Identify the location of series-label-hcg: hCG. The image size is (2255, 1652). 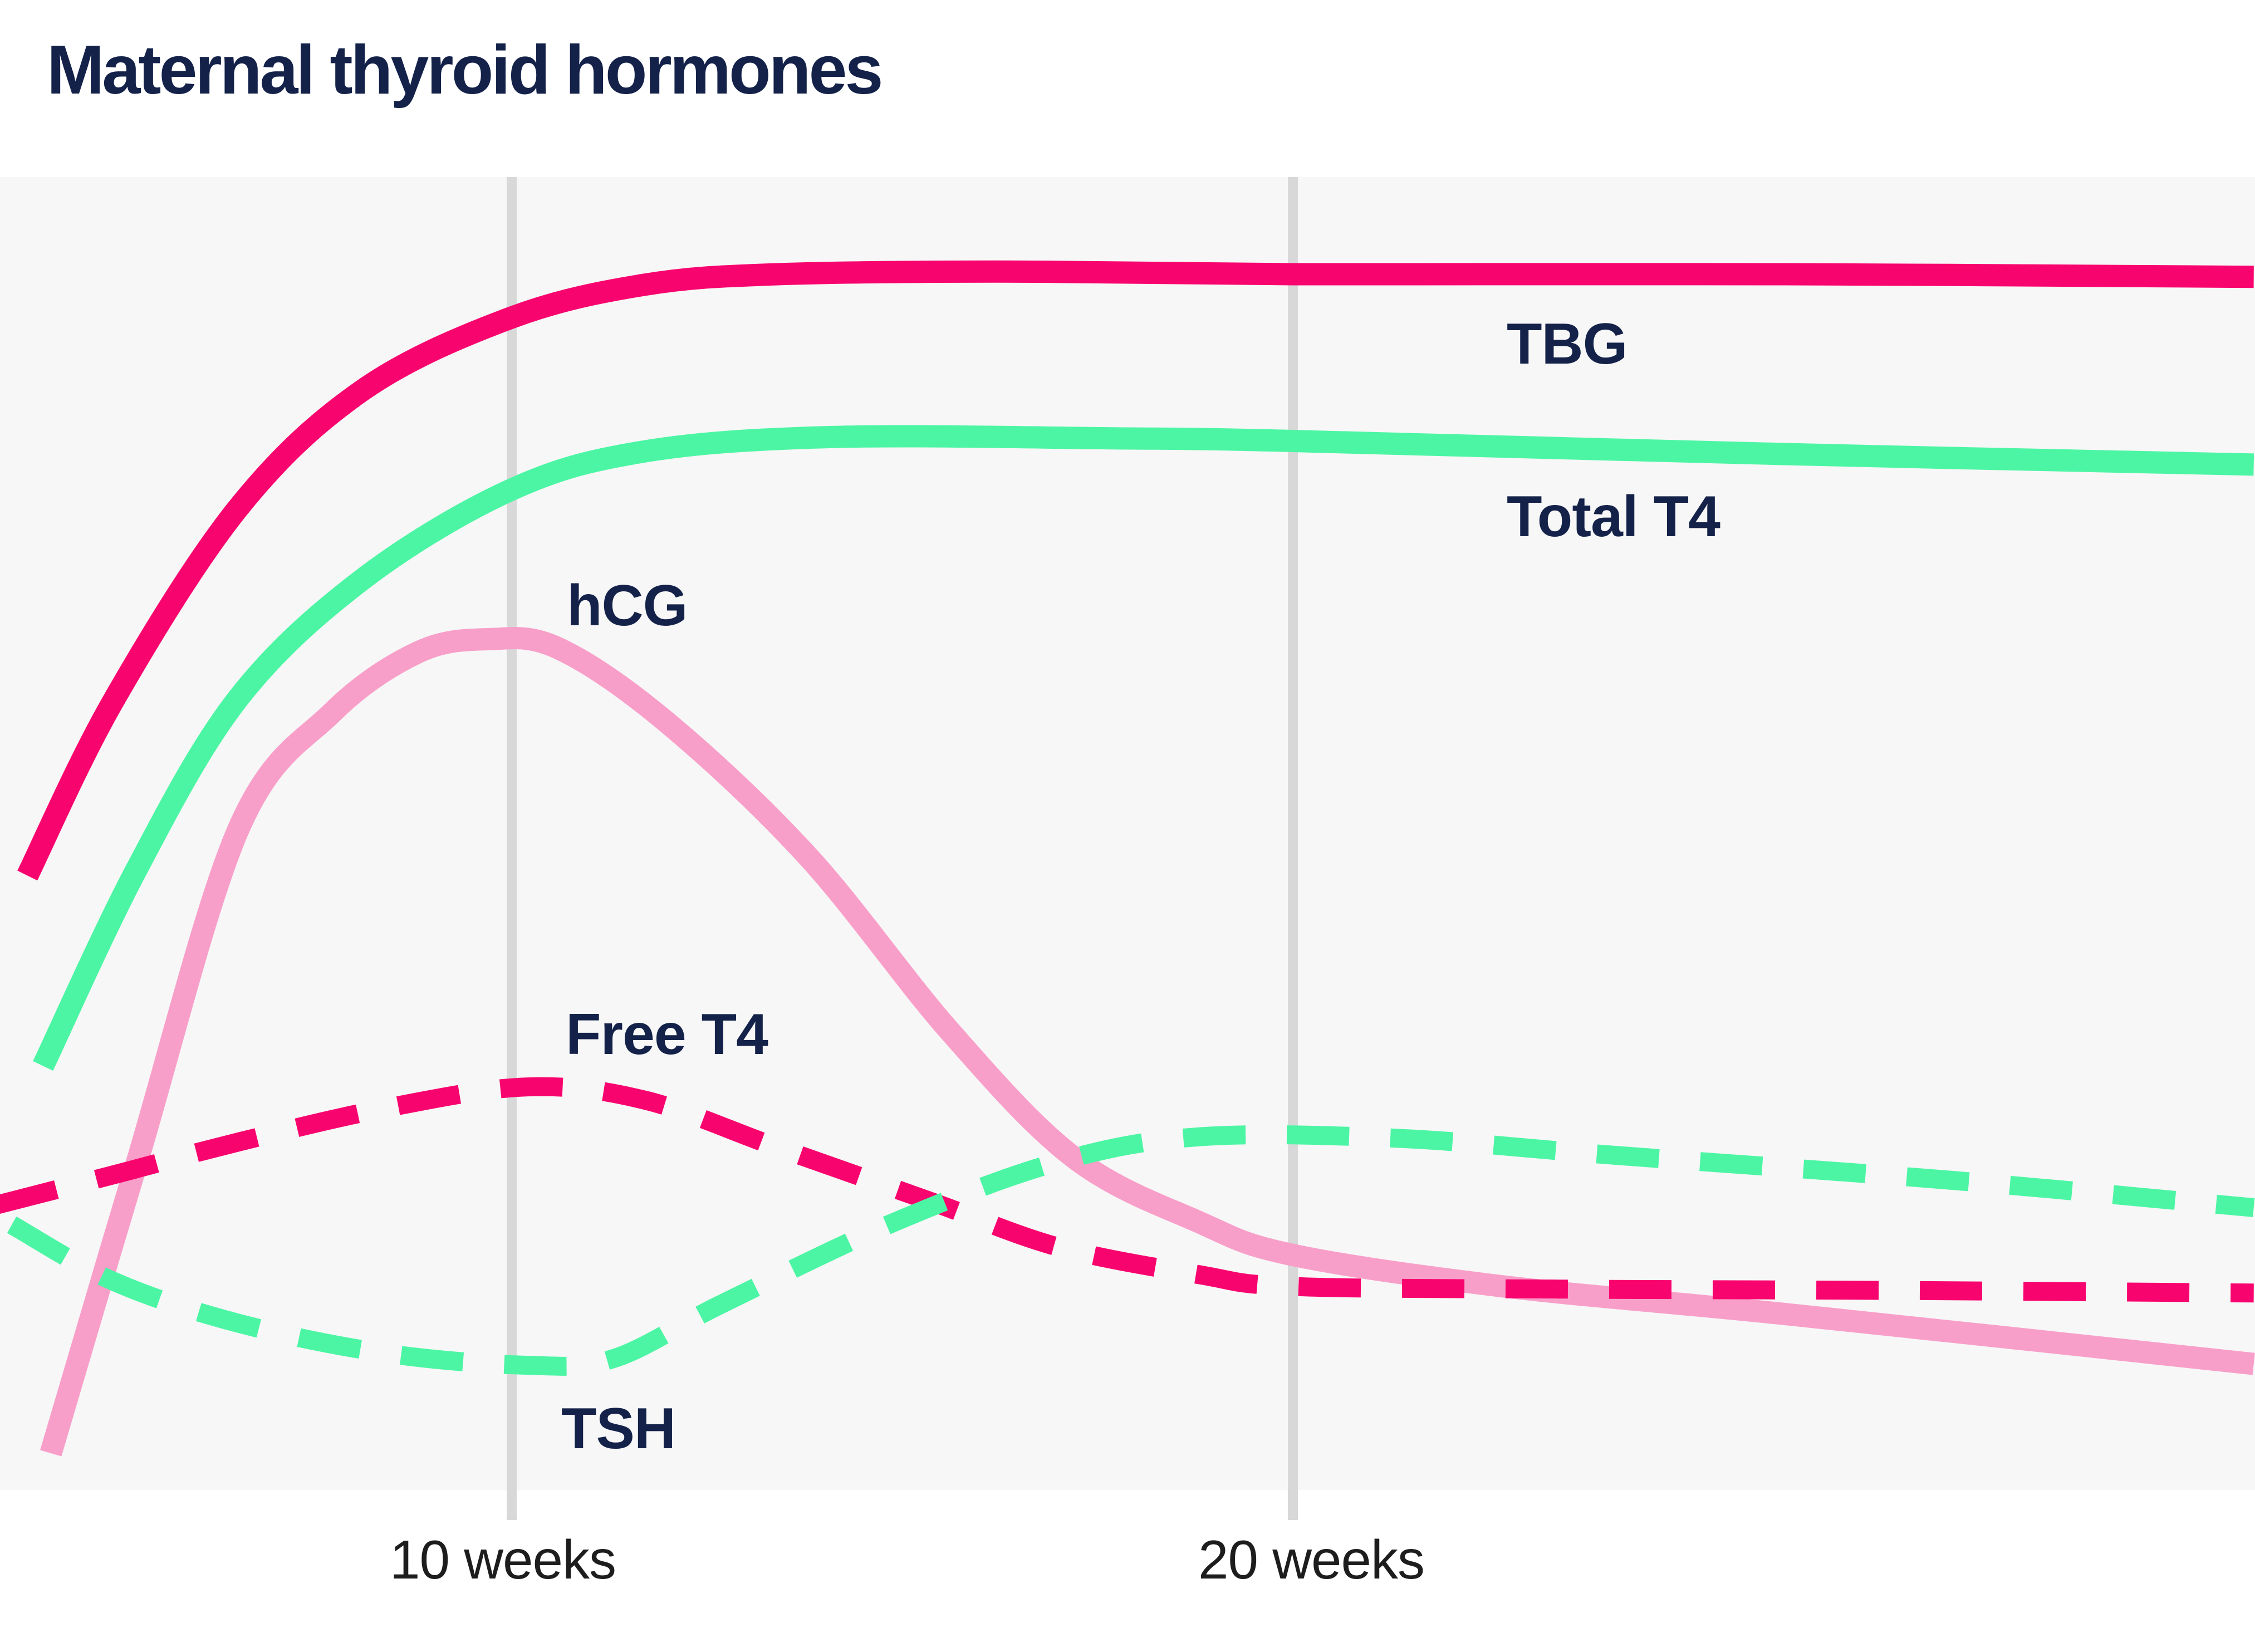
(627, 605).